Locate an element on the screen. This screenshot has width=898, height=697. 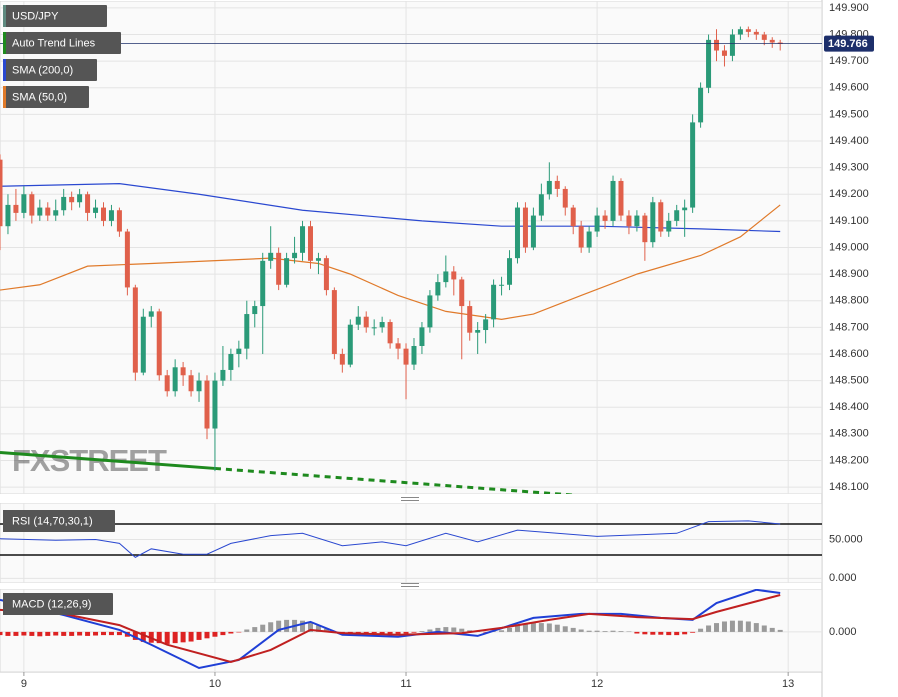
y-tick-label: 149.400 is located at coordinates (849, 141).